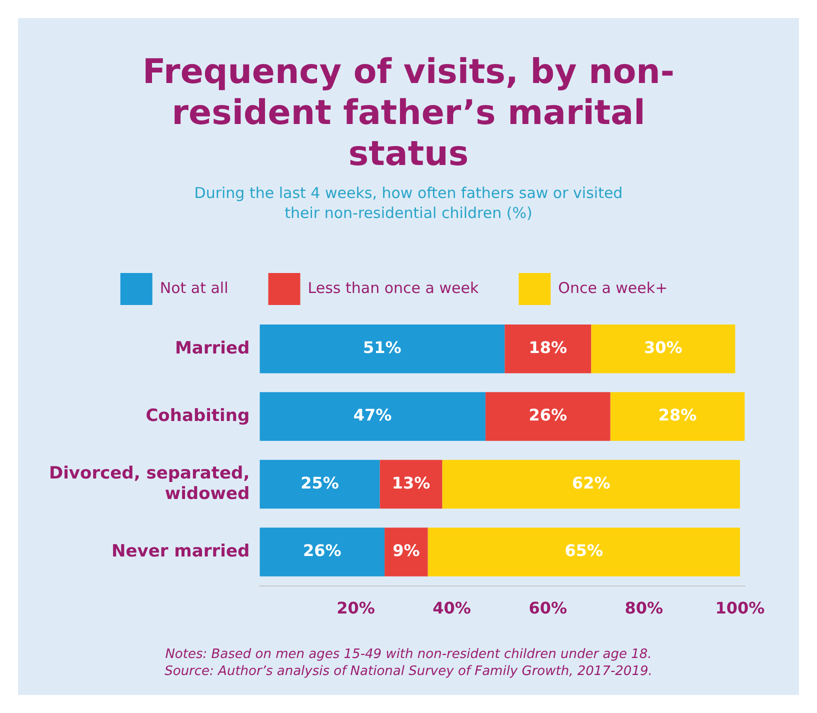 This screenshot has width=817, height=713. What do you see at coordinates (149, 484) in the screenshot?
I see `y-tick-label: Divorced, separated, widowed` at bounding box center [149, 484].